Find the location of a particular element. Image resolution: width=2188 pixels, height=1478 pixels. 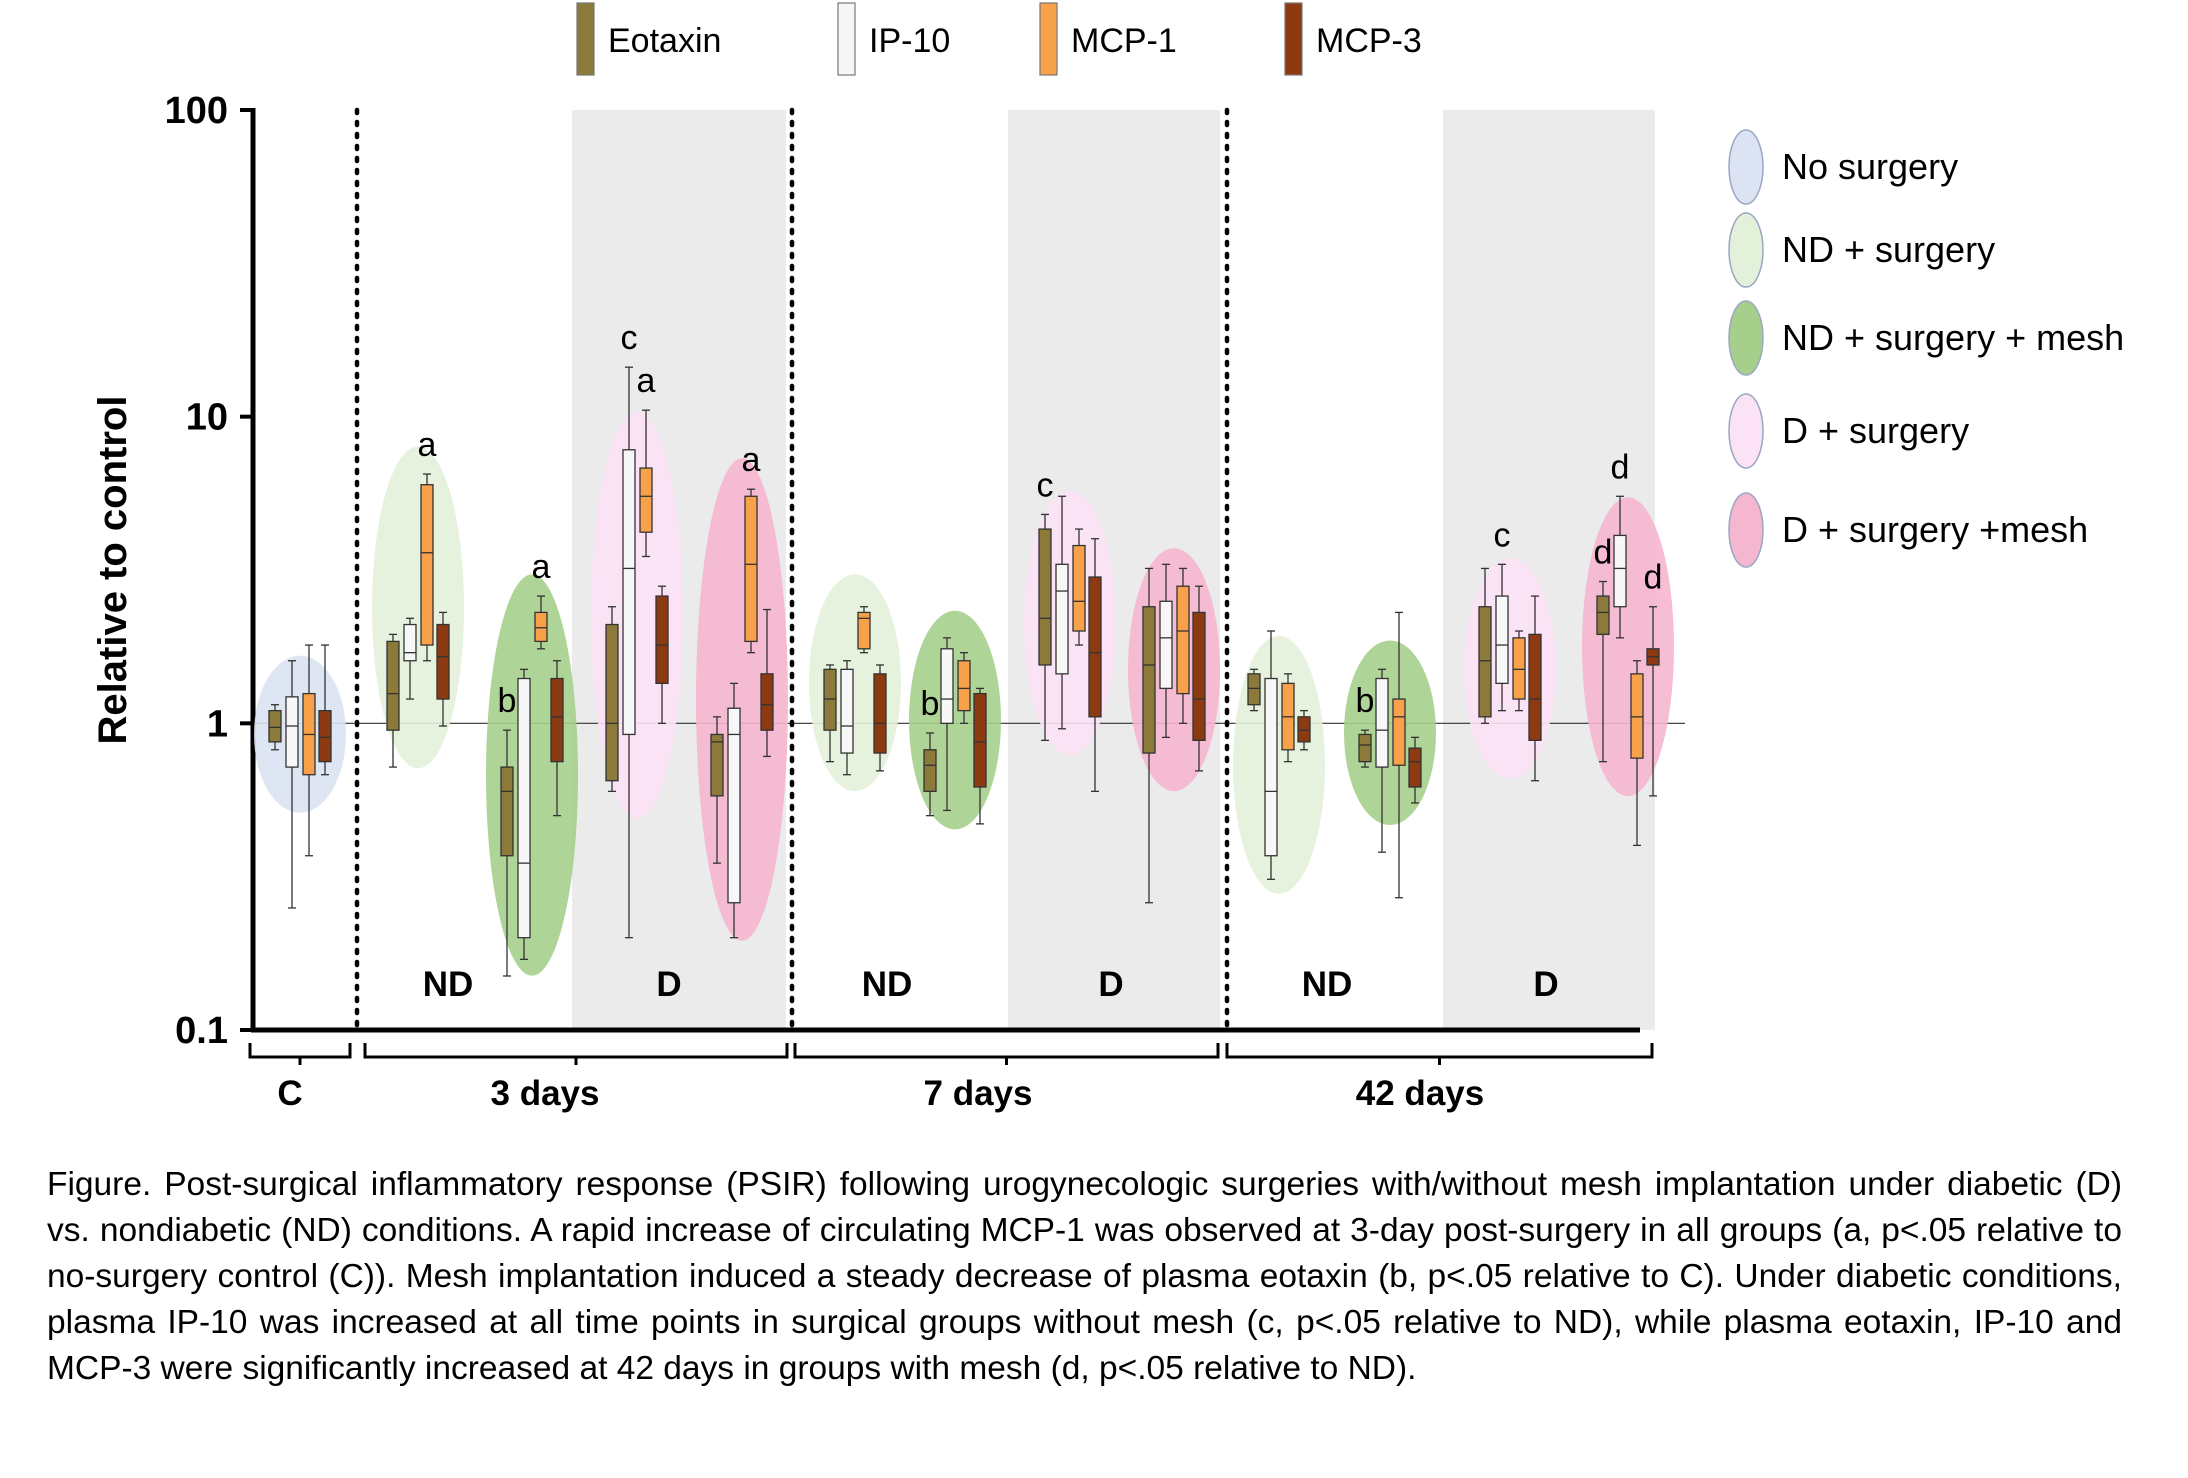

y-tick-label: 1 is located at coordinates (217, 724).